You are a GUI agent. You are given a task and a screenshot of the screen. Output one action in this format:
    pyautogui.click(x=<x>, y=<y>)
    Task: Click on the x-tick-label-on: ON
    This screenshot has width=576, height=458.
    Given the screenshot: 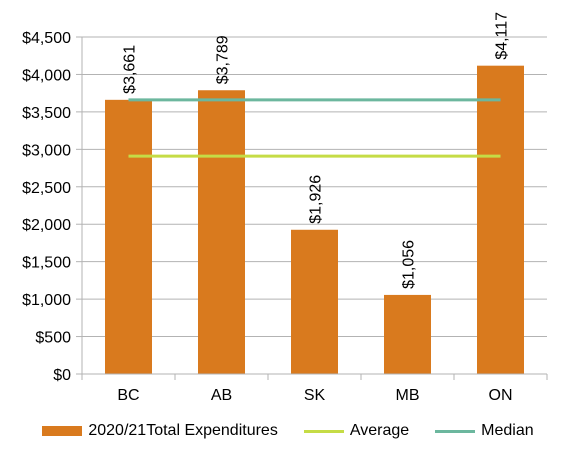 What is the action you would take?
    pyautogui.click(x=501, y=395)
    